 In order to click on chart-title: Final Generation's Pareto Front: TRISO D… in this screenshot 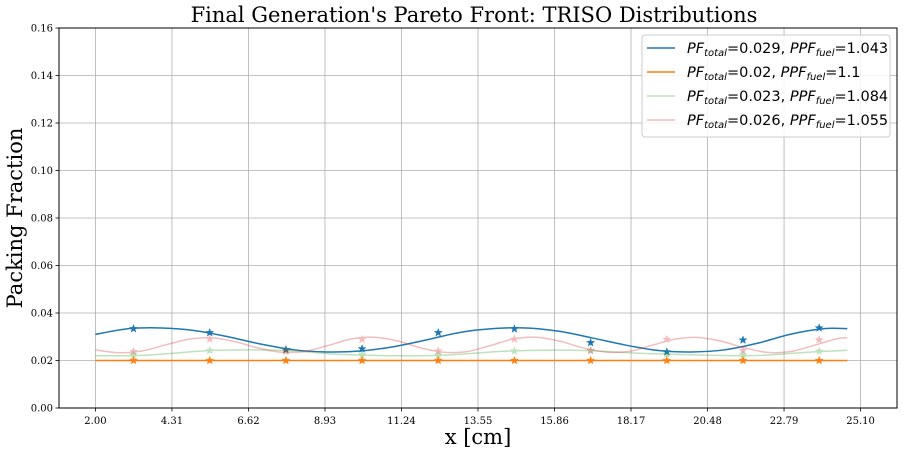, I will do `click(474, 15)`.